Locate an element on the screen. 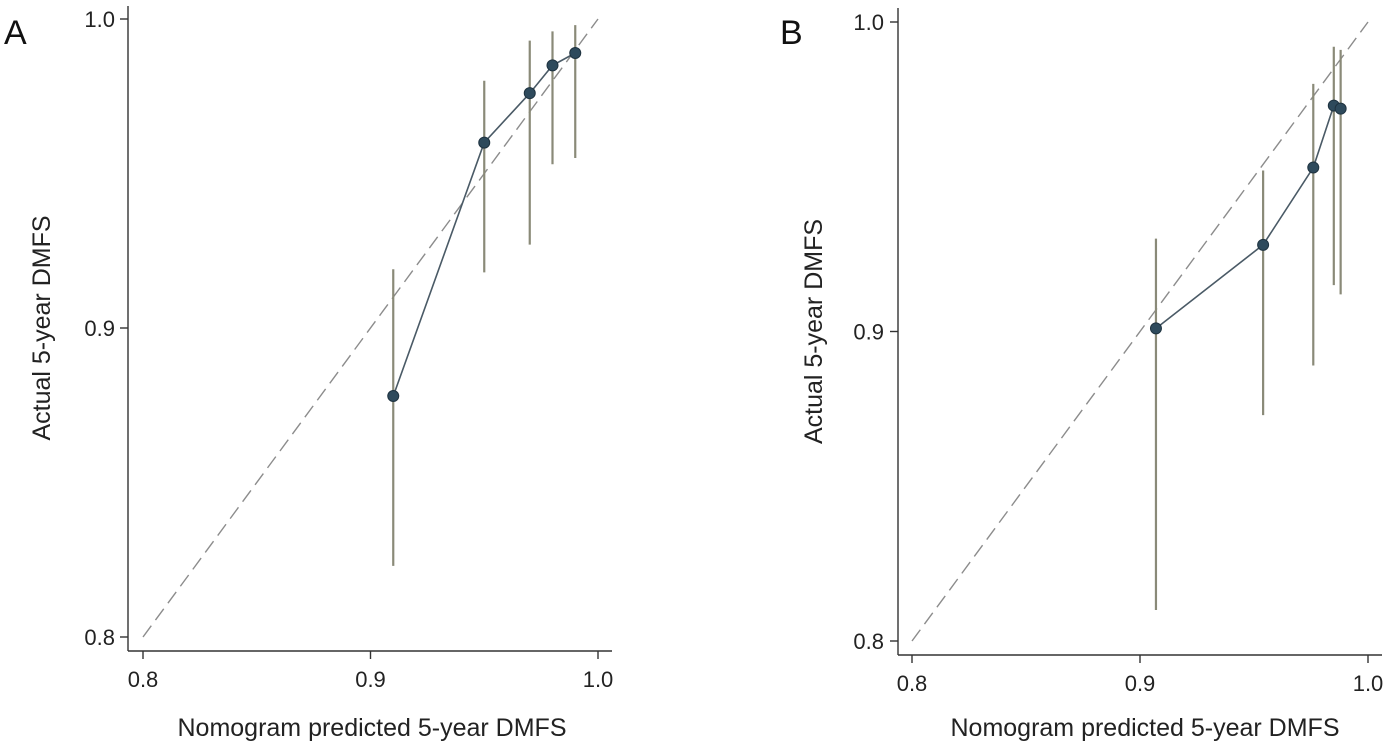 This screenshot has height=744, width=1391. panel-label: B is located at coordinates (791, 33).